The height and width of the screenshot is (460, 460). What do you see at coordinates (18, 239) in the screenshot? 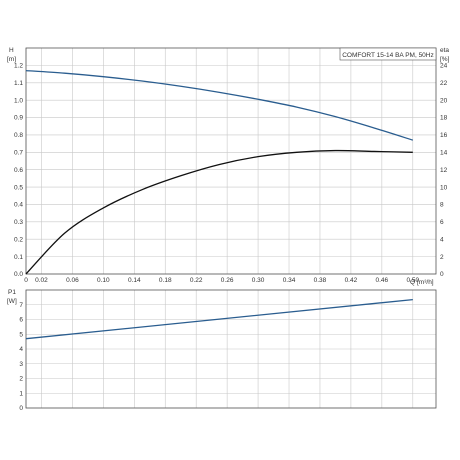
I see `top-y-tick-label: 0.2` at bounding box center [18, 239].